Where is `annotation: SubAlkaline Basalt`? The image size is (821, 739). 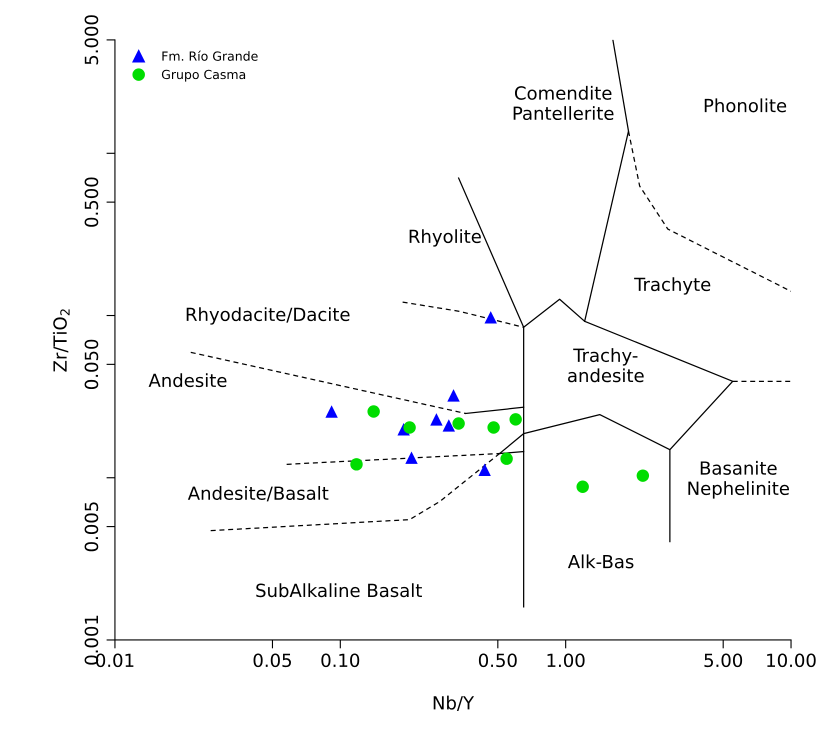 annotation: SubAlkaline Basalt is located at coordinates (339, 590).